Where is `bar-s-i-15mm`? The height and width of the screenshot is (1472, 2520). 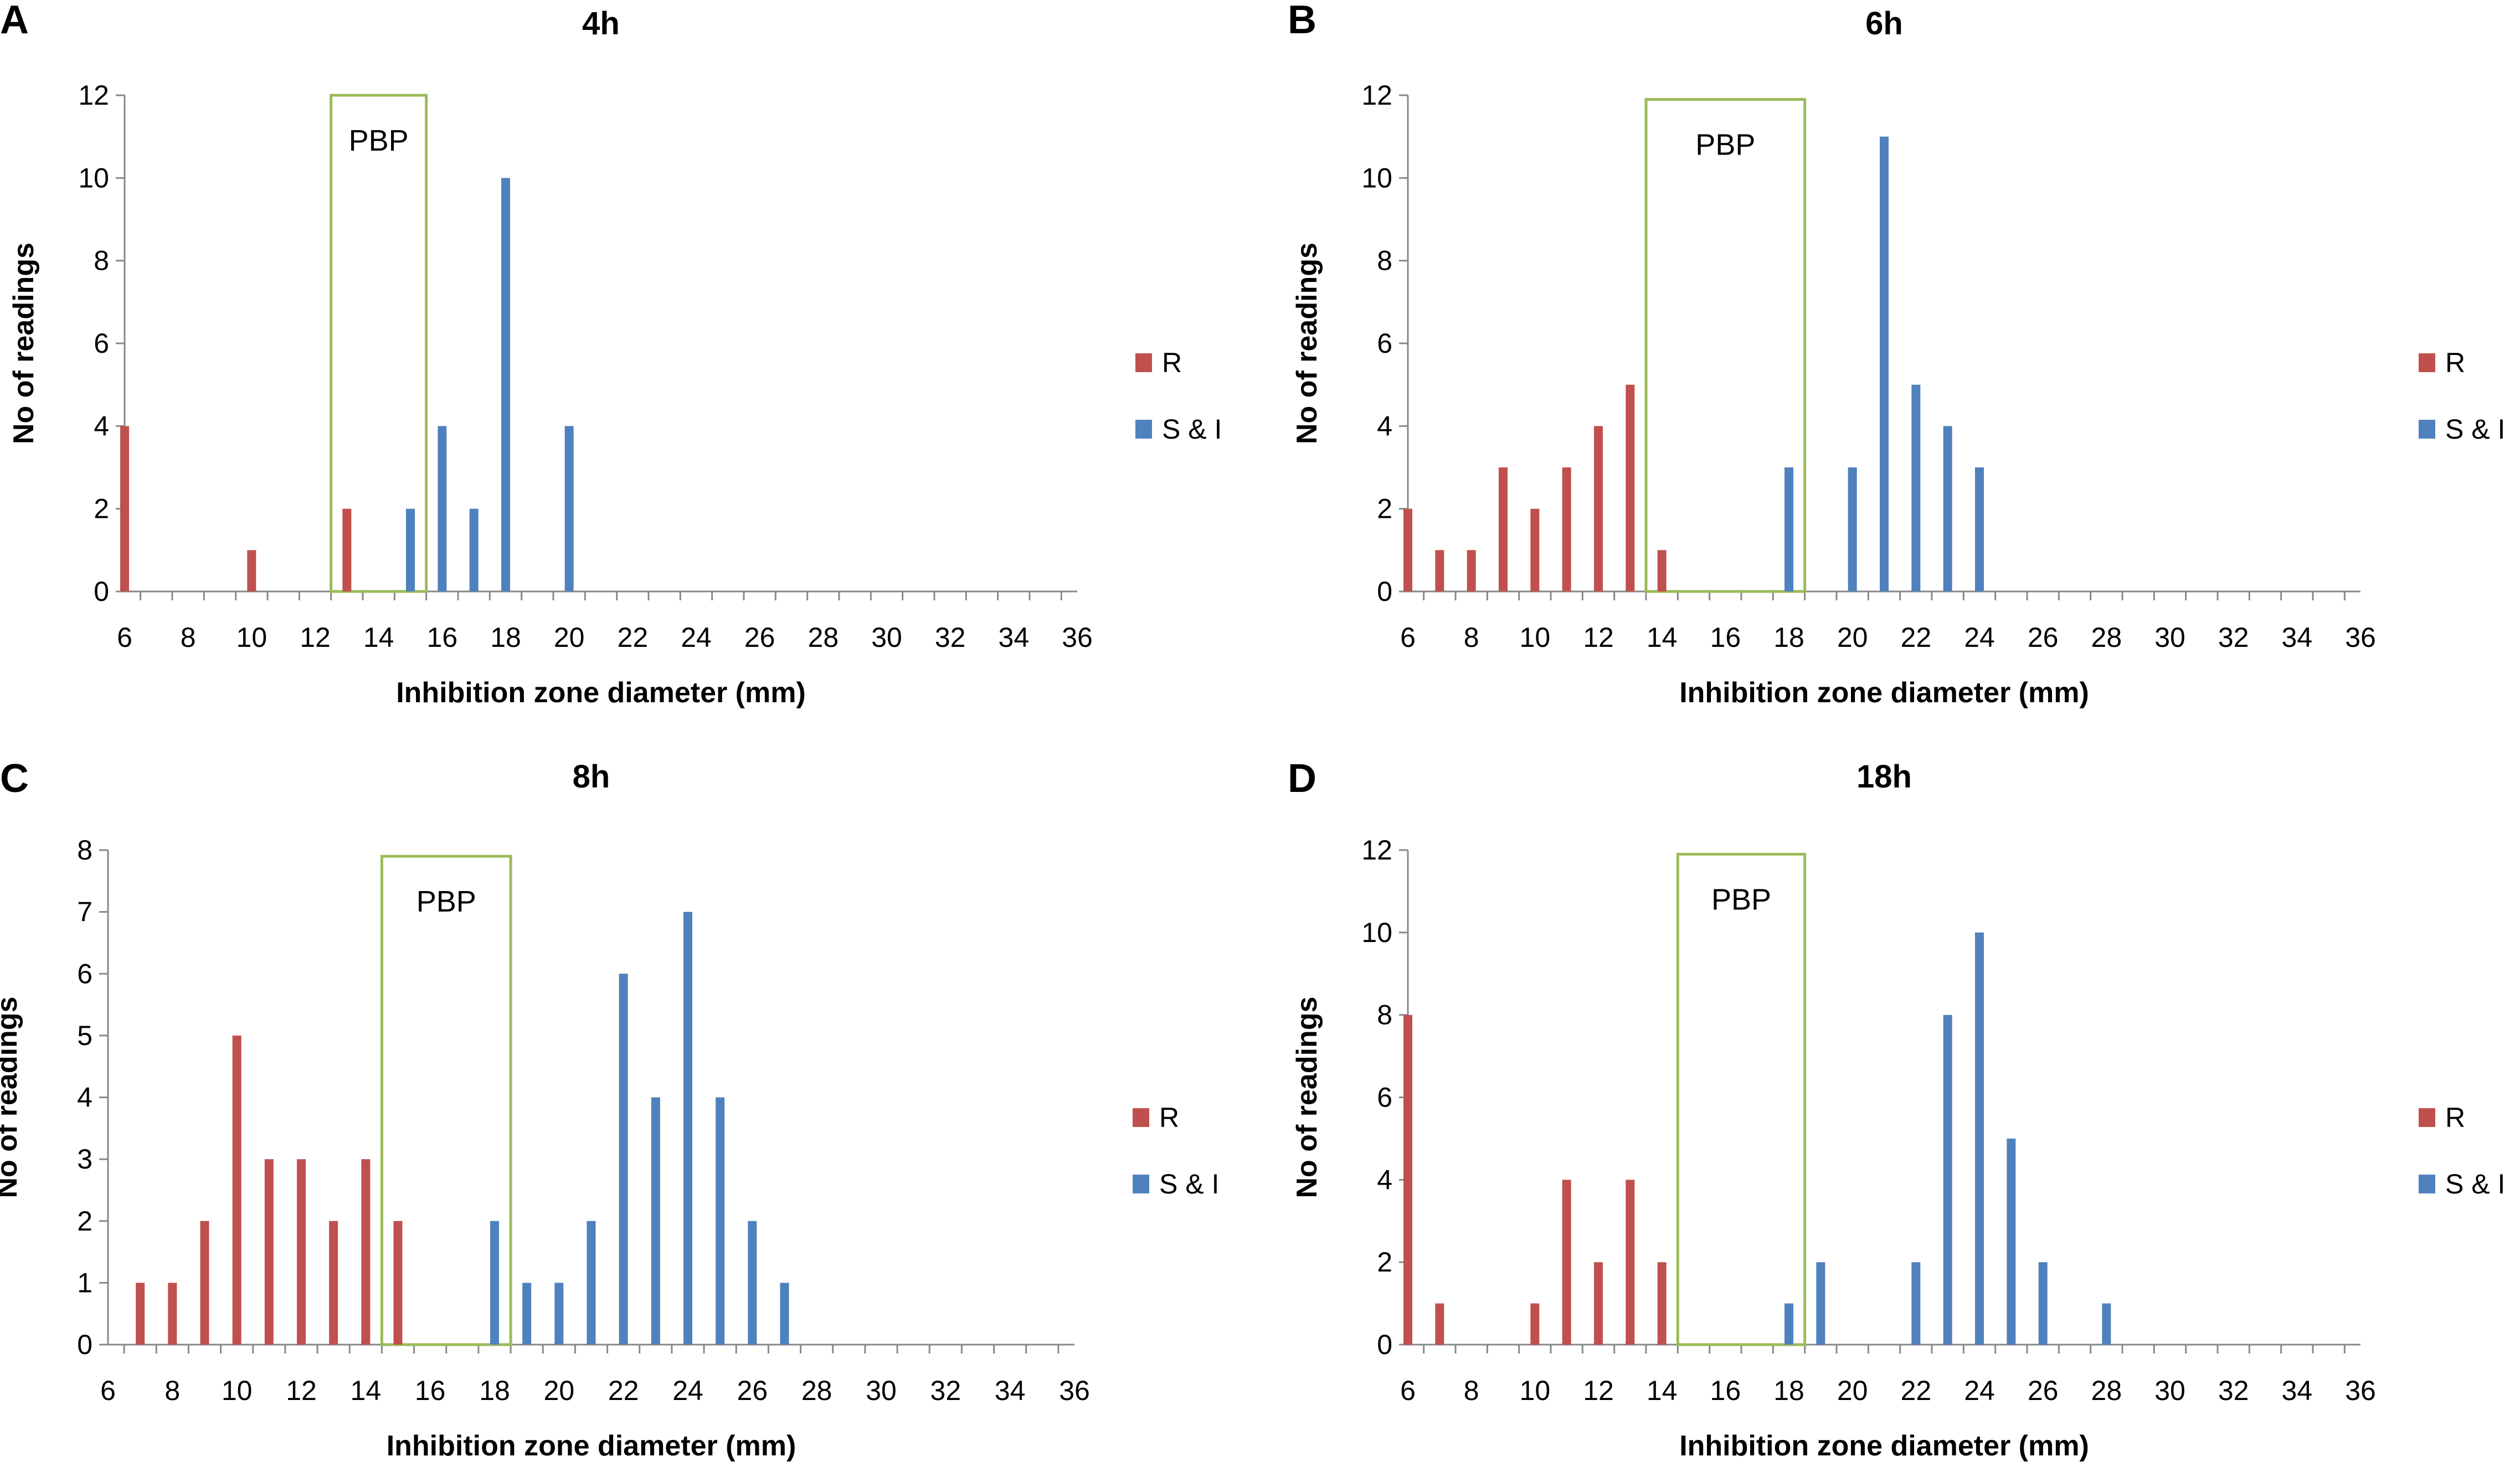 bar-s-i-15mm is located at coordinates (410, 549).